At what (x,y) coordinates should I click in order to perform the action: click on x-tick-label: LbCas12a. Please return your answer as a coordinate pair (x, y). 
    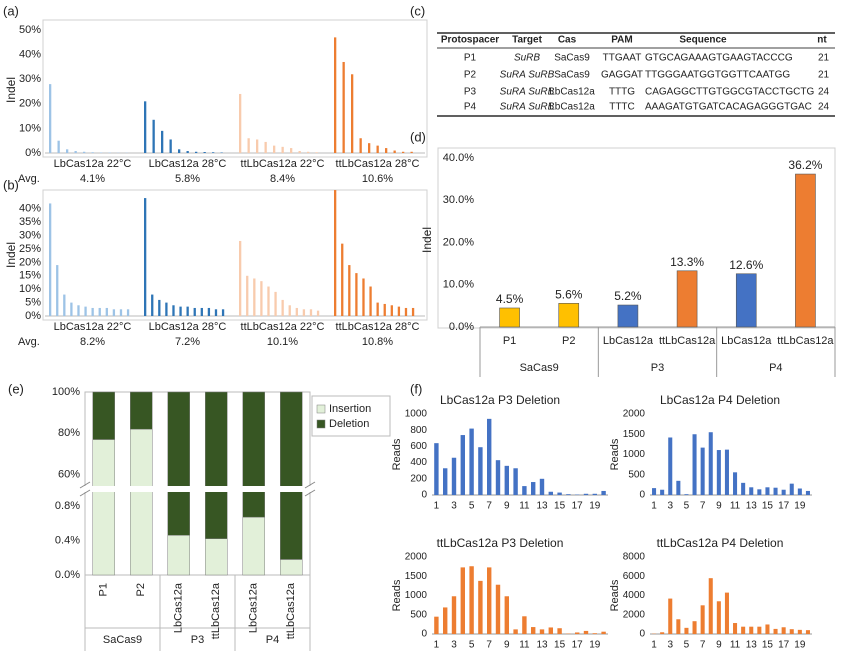
    Looking at the image, I should click on (254, 607).